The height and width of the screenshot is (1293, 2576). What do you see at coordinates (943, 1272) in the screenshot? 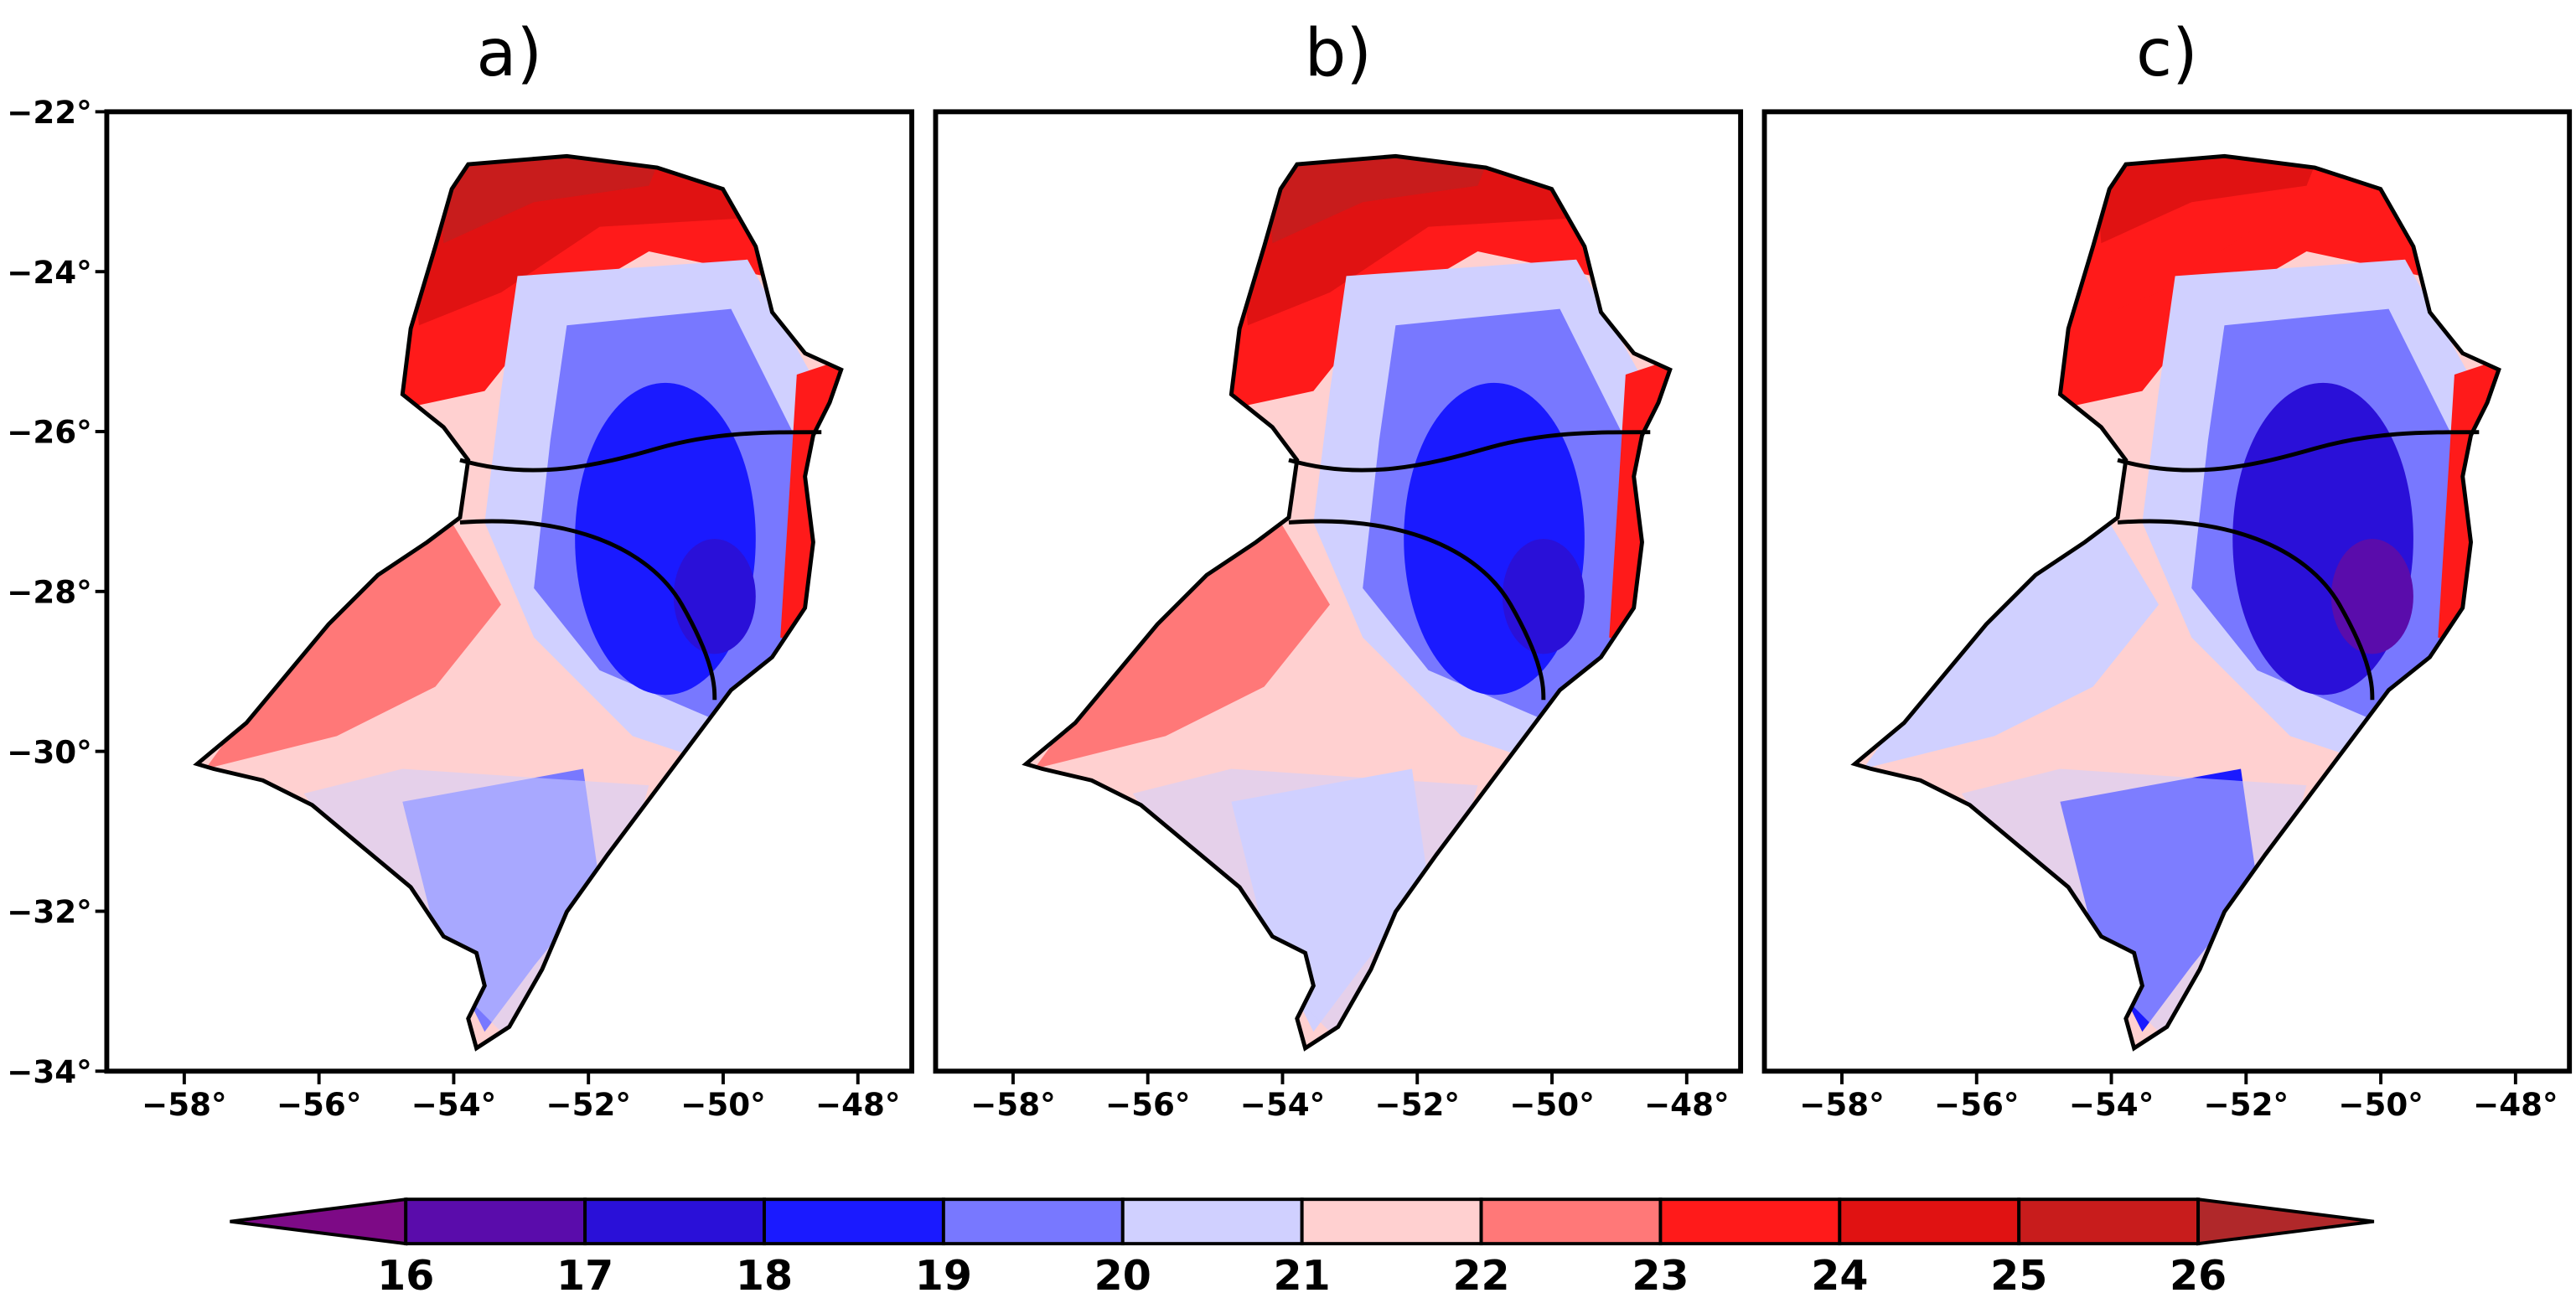
I see `colorbar-label: 19` at bounding box center [943, 1272].